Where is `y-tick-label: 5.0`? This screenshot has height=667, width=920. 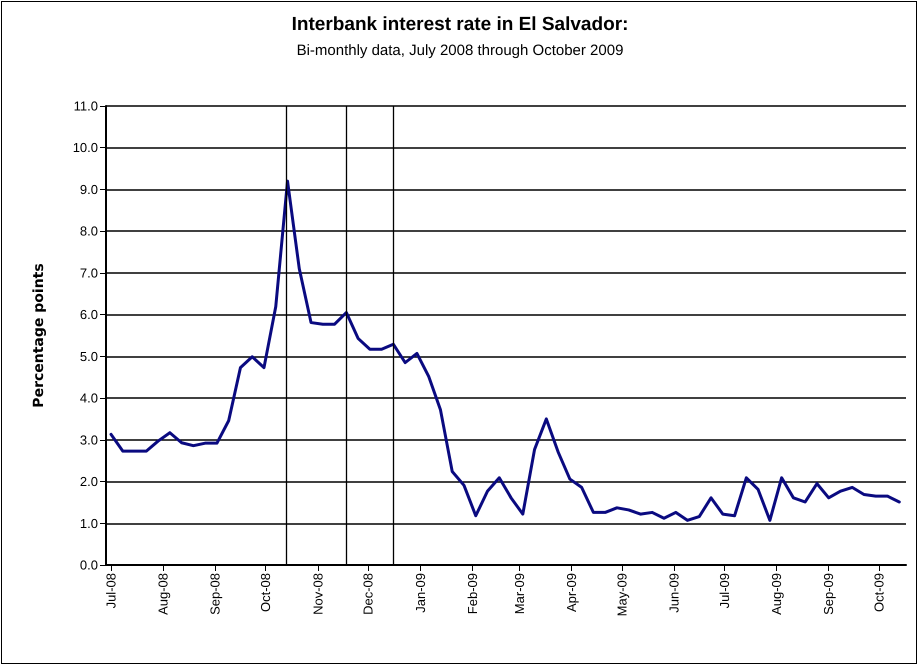
y-tick-label: 5.0 is located at coordinates (89, 356).